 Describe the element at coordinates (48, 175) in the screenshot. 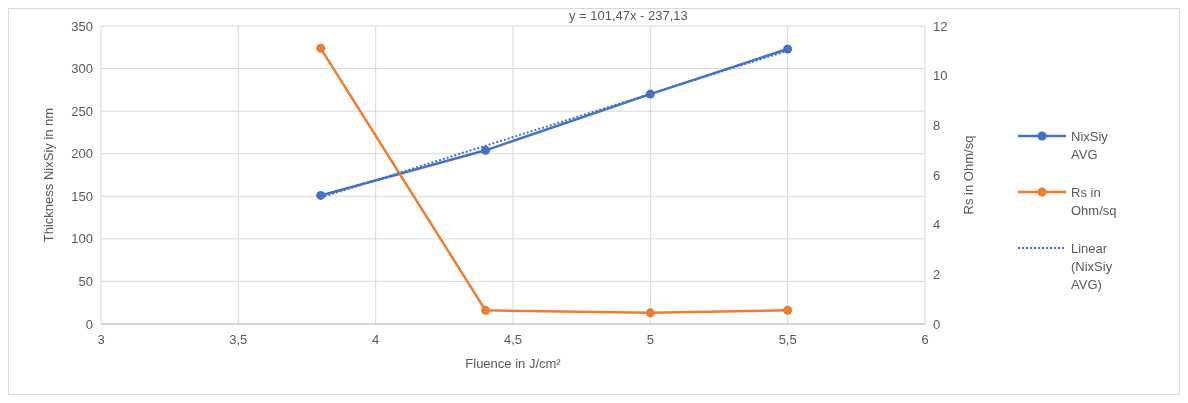

I see `y-axis-title: Thickness NixSiy in nm` at that location.